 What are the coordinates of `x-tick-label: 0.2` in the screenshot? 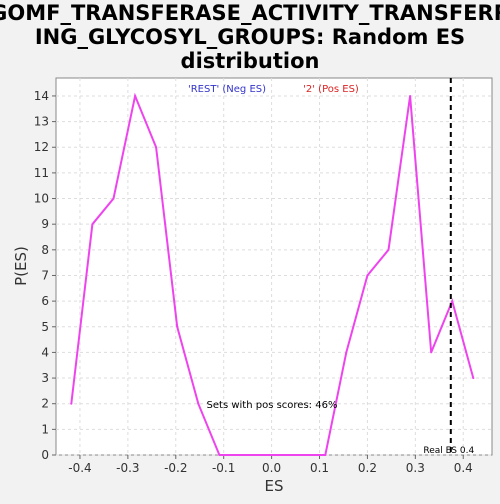 It's located at (367, 468).